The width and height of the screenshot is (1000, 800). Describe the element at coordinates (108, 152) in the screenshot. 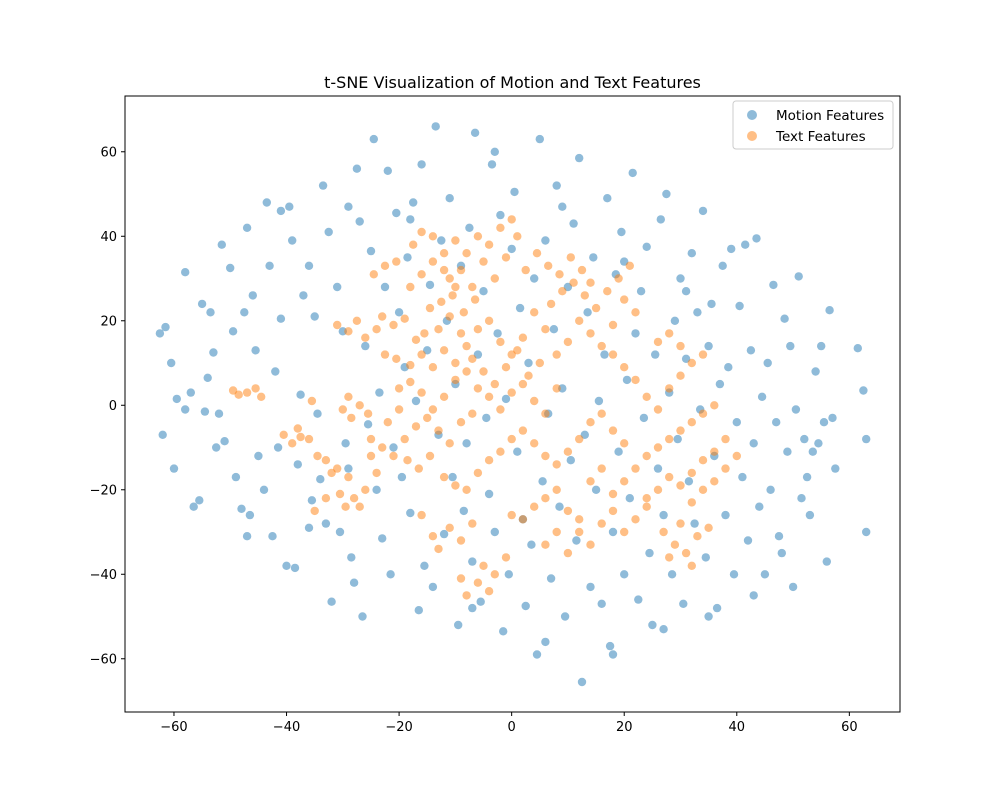

I see `y-tick-label: 60` at that location.